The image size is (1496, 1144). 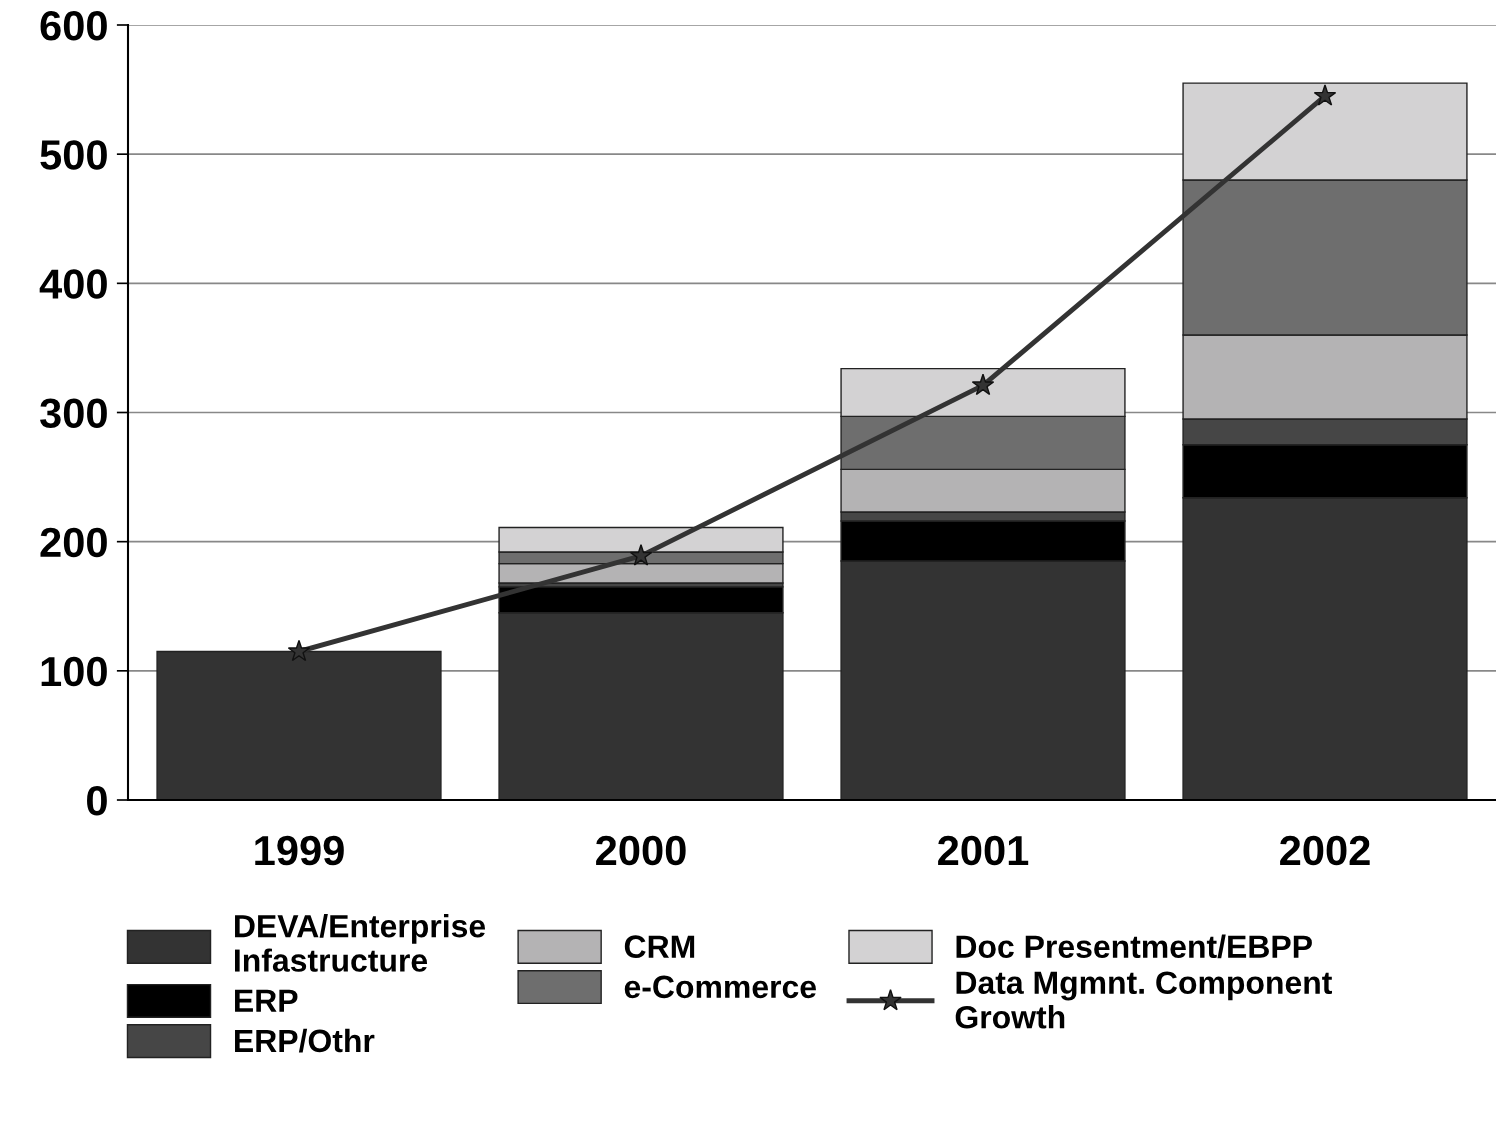 What do you see at coordinates (73, 155) in the screenshot?
I see `y-tick-label: 500` at bounding box center [73, 155].